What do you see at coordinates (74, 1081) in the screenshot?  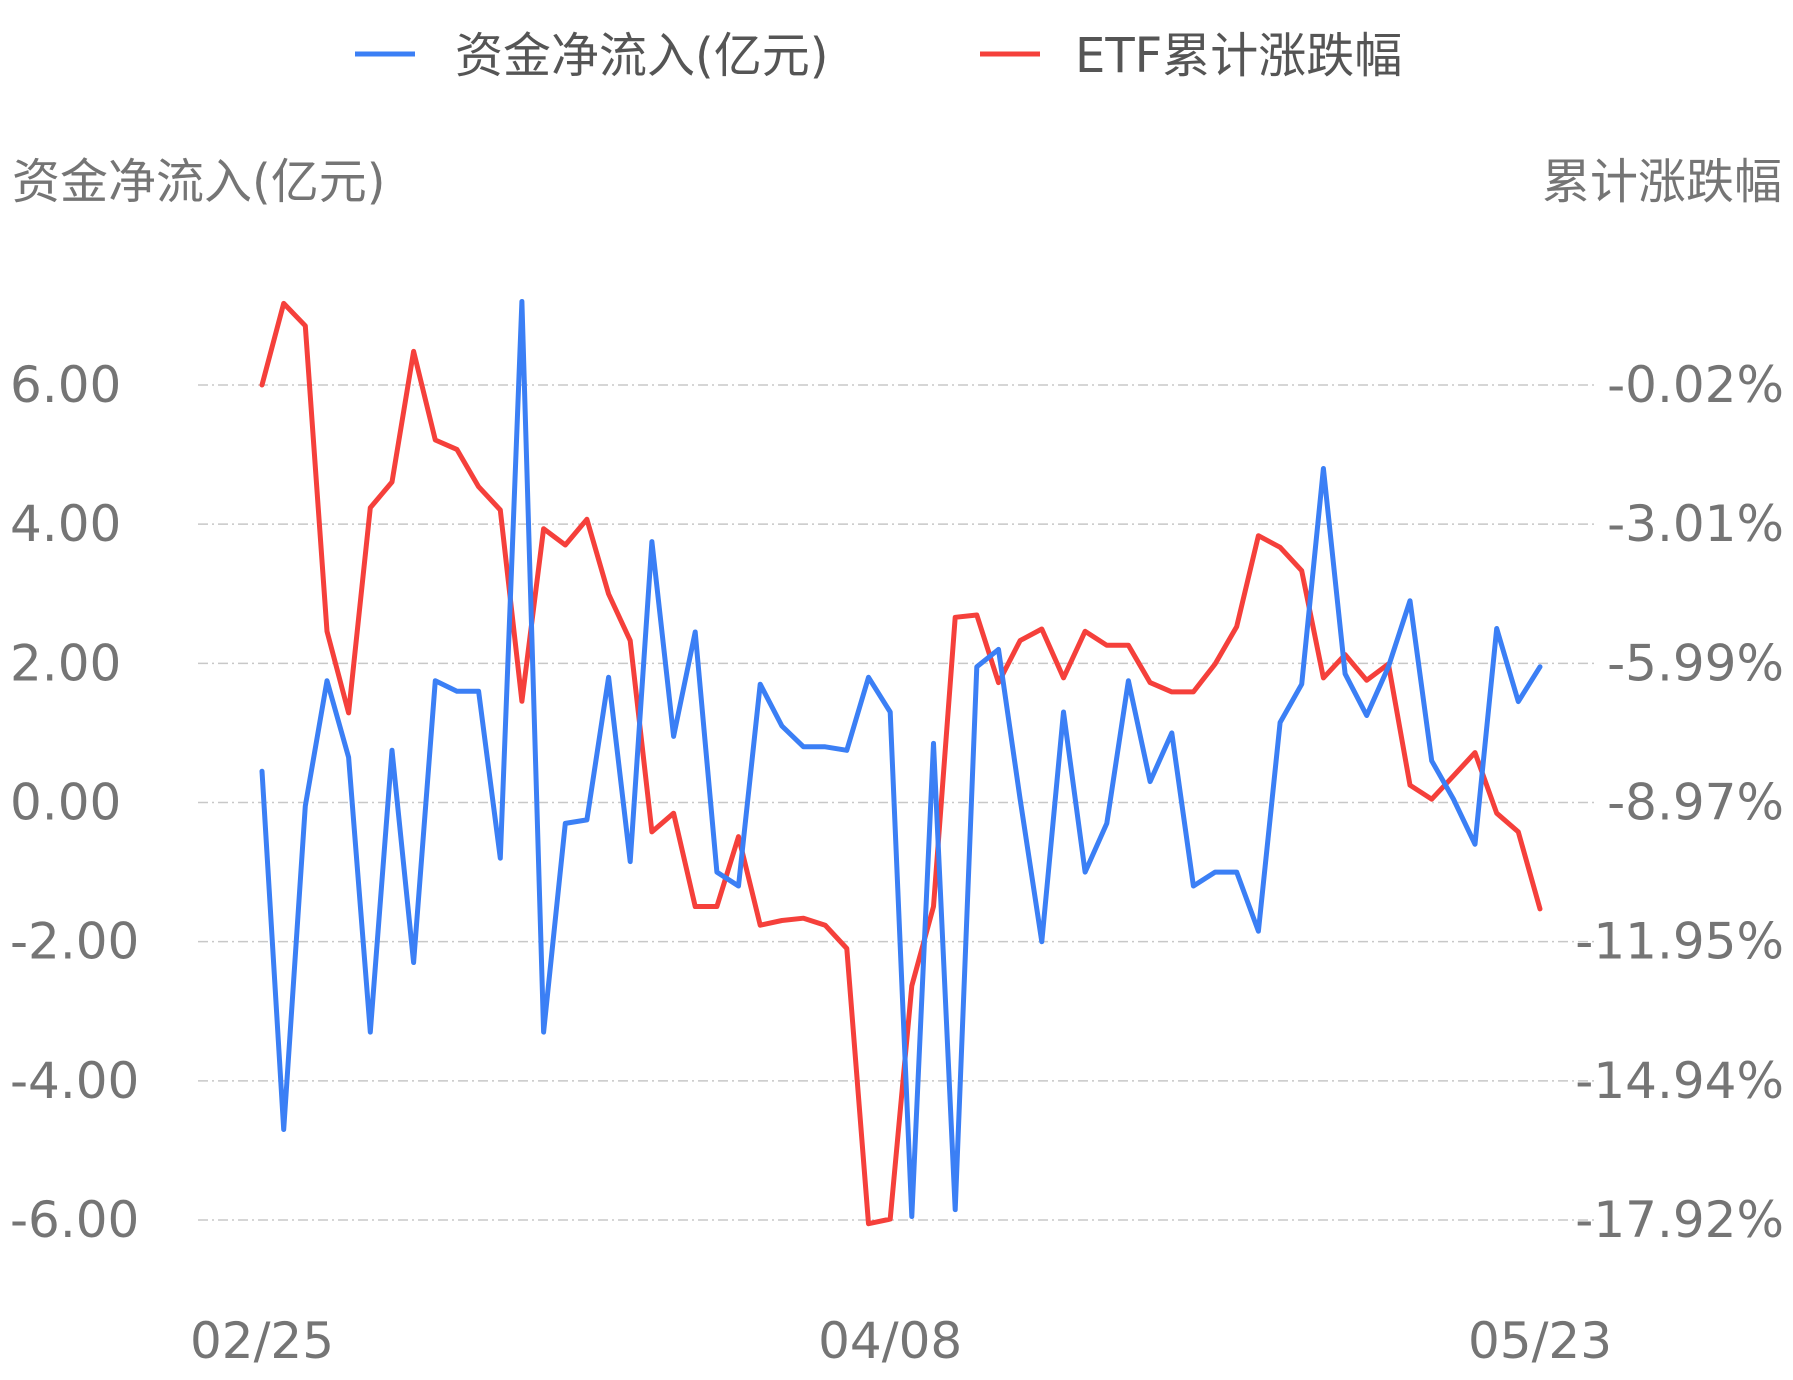 I see `left-tick-label: -4.00` at bounding box center [74, 1081].